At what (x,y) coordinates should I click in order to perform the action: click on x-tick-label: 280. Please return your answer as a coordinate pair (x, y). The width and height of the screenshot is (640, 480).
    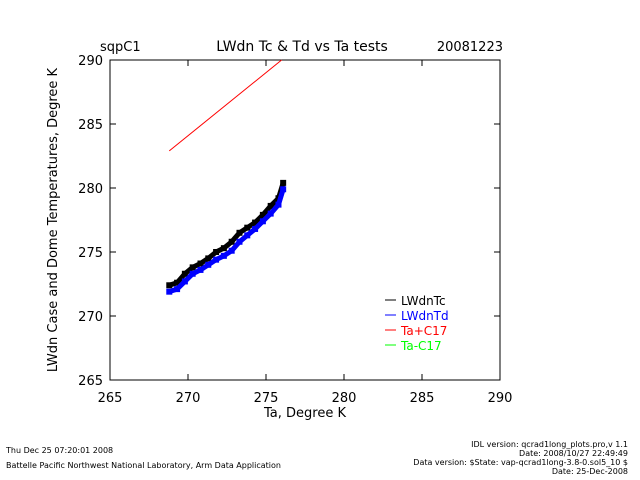
    Looking at the image, I should click on (344, 398).